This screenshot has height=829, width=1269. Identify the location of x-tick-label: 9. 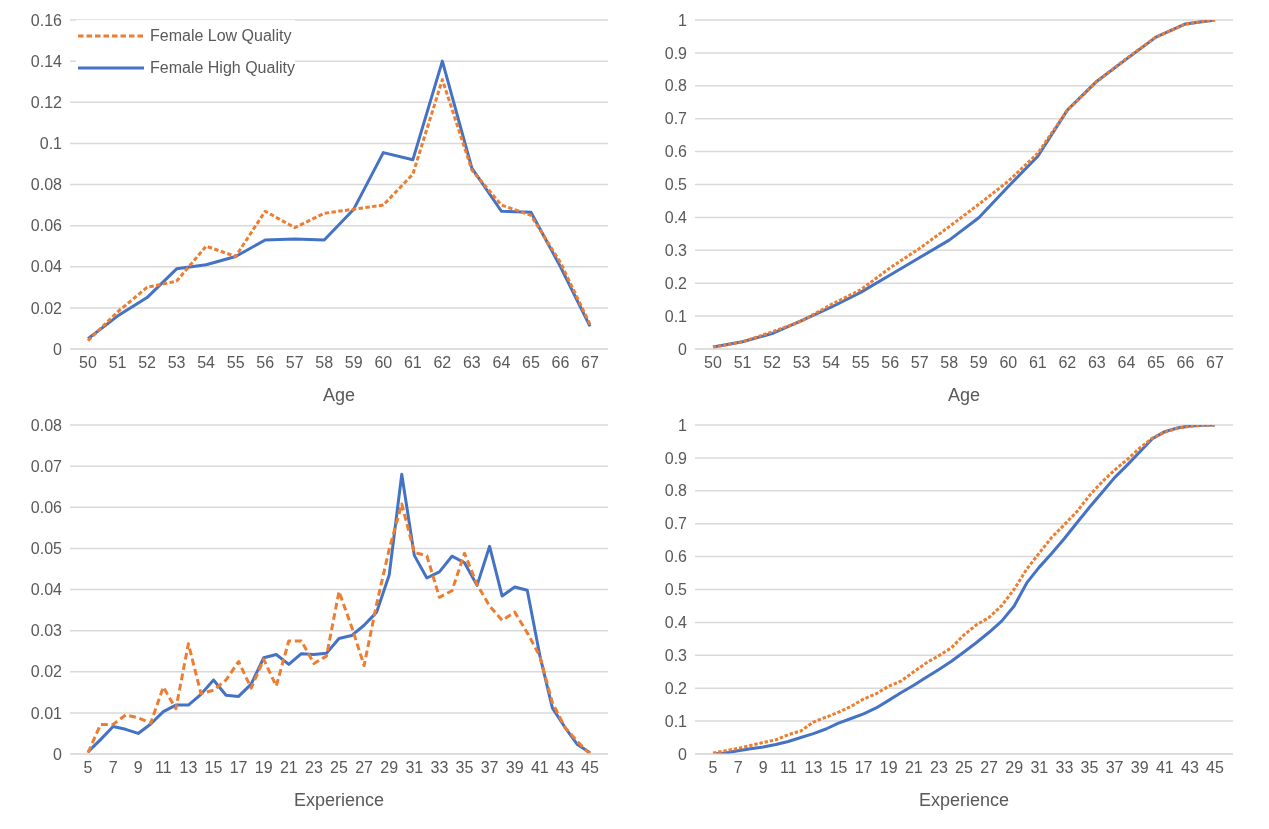
(763, 768).